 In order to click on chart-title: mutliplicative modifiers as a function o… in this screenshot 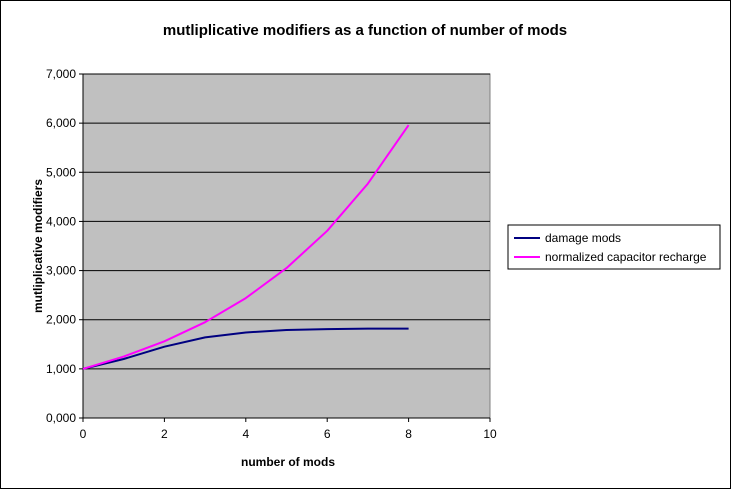, I will do `click(365, 30)`.